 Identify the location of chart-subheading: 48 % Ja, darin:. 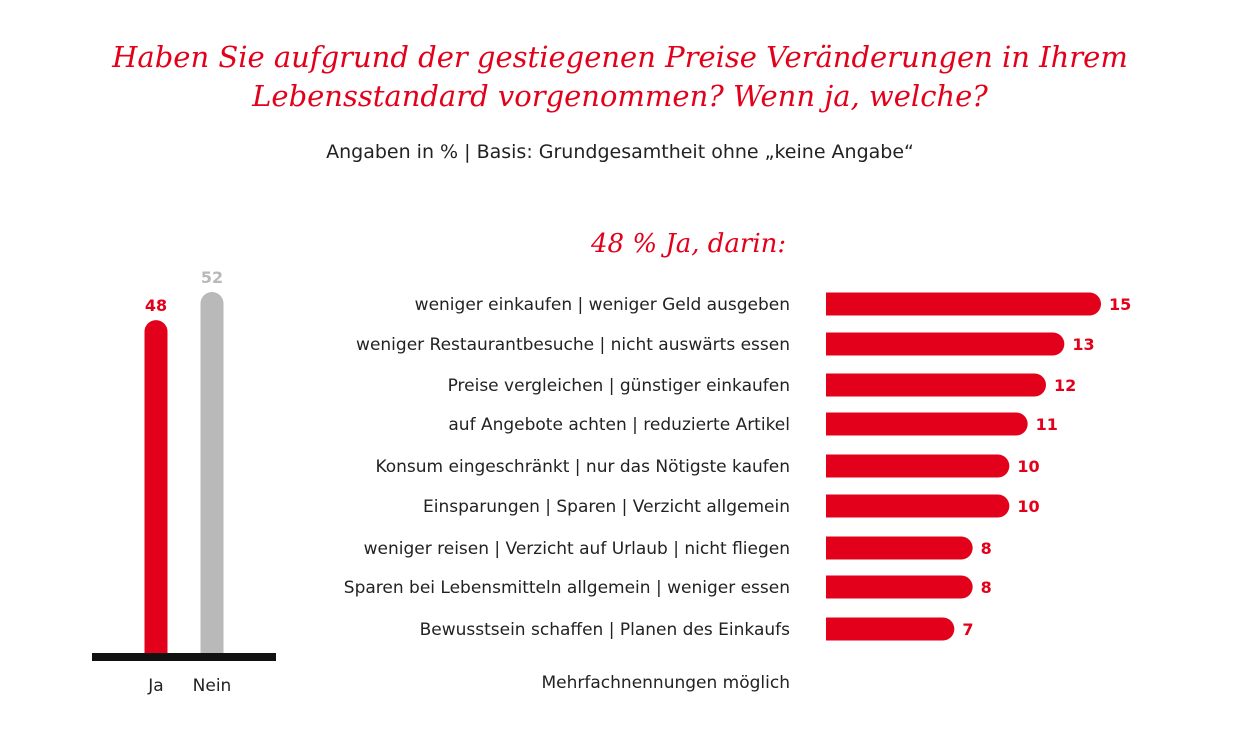
(689, 244).